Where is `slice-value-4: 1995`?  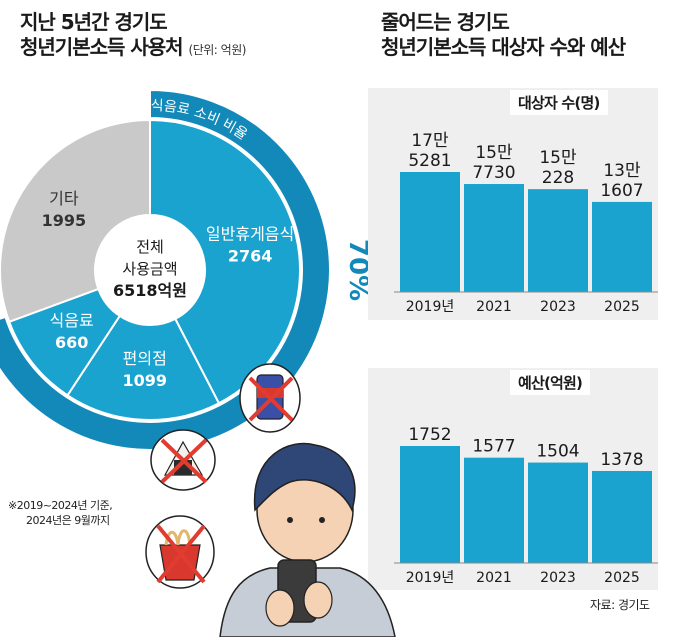 slice-value-4: 1995 is located at coordinates (64, 220).